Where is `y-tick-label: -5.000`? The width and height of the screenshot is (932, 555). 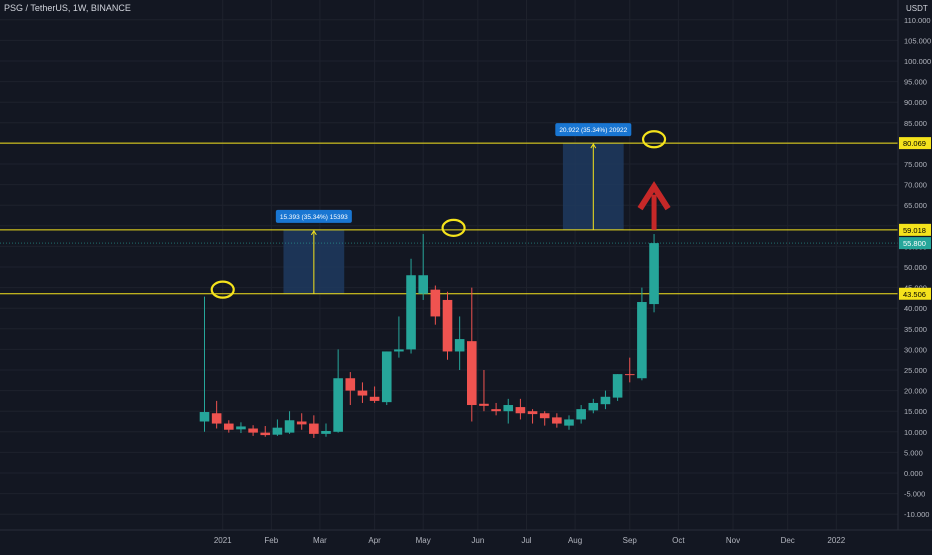
y-tick-label: -5.000 is located at coordinates (914, 494).